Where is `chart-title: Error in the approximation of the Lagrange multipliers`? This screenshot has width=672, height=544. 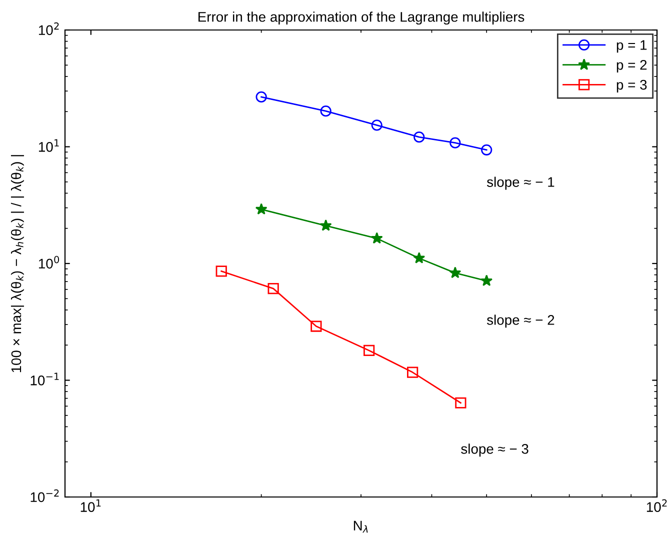 chart-title: Error in the approximation of the Lagrange multipliers is located at coordinates (361, 18).